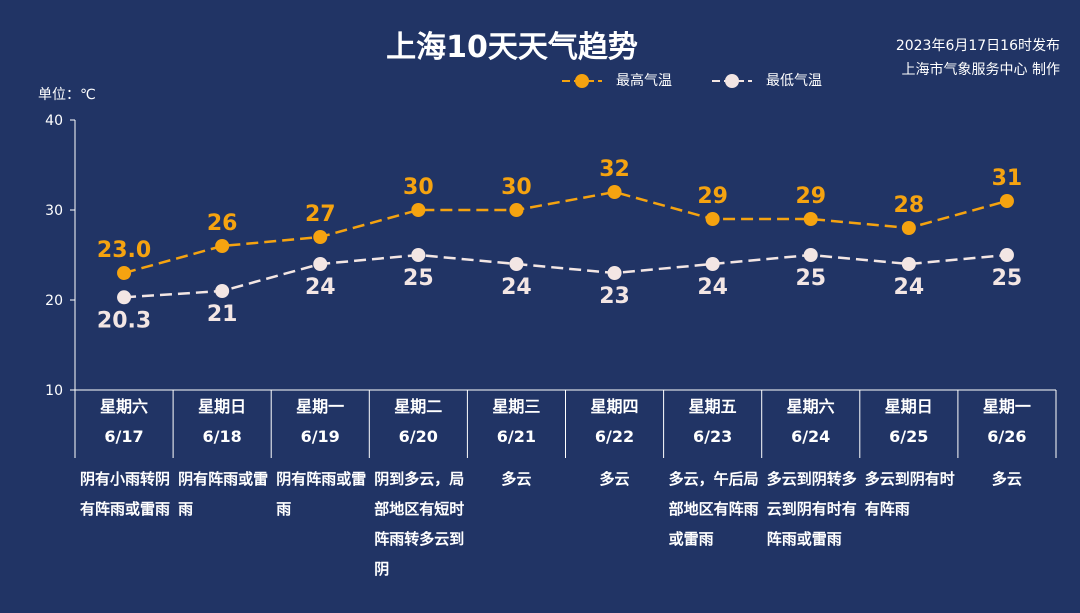  Describe the element at coordinates (516, 406) in the screenshot. I see `weekday-label: 星期三` at that location.